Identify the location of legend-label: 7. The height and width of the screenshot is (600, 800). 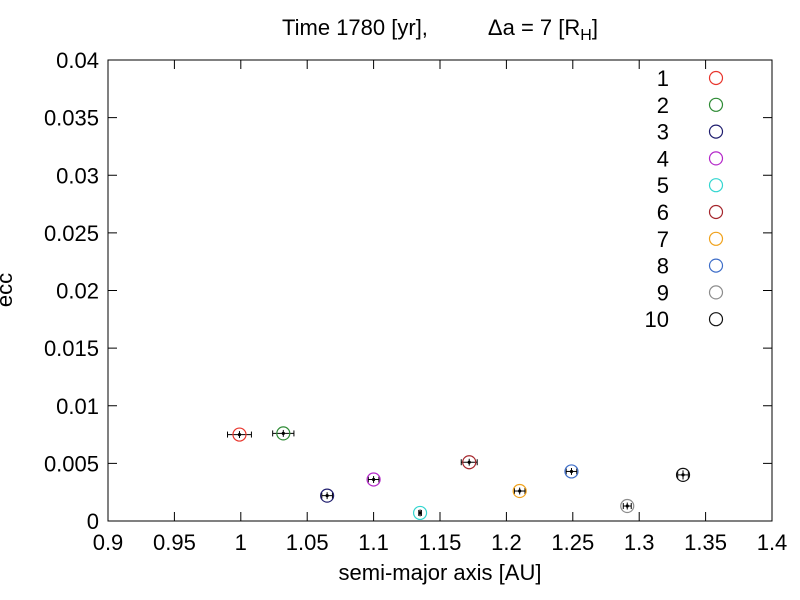
(663, 239).